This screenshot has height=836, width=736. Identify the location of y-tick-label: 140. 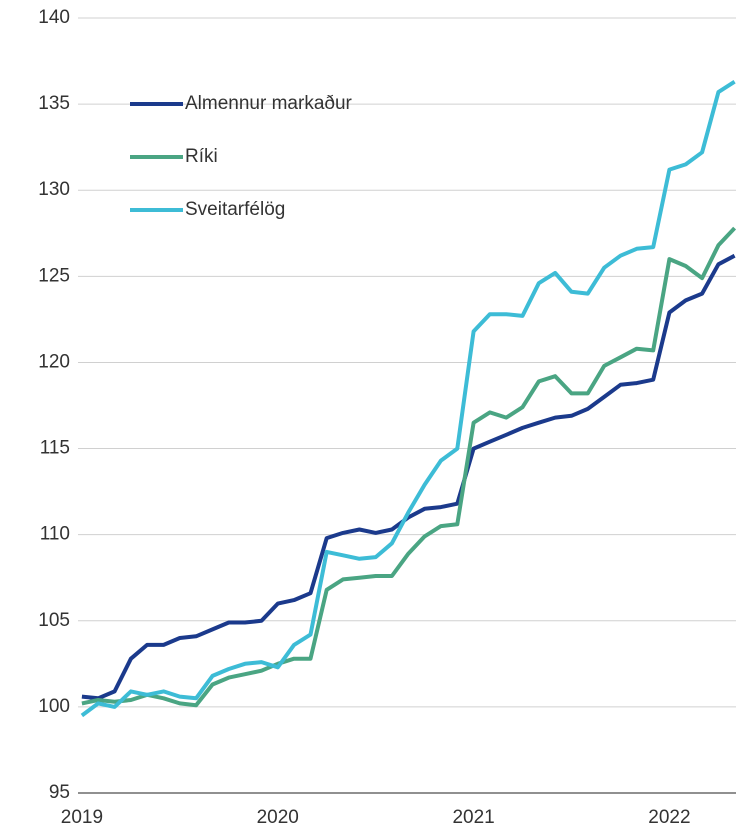
(54, 17).